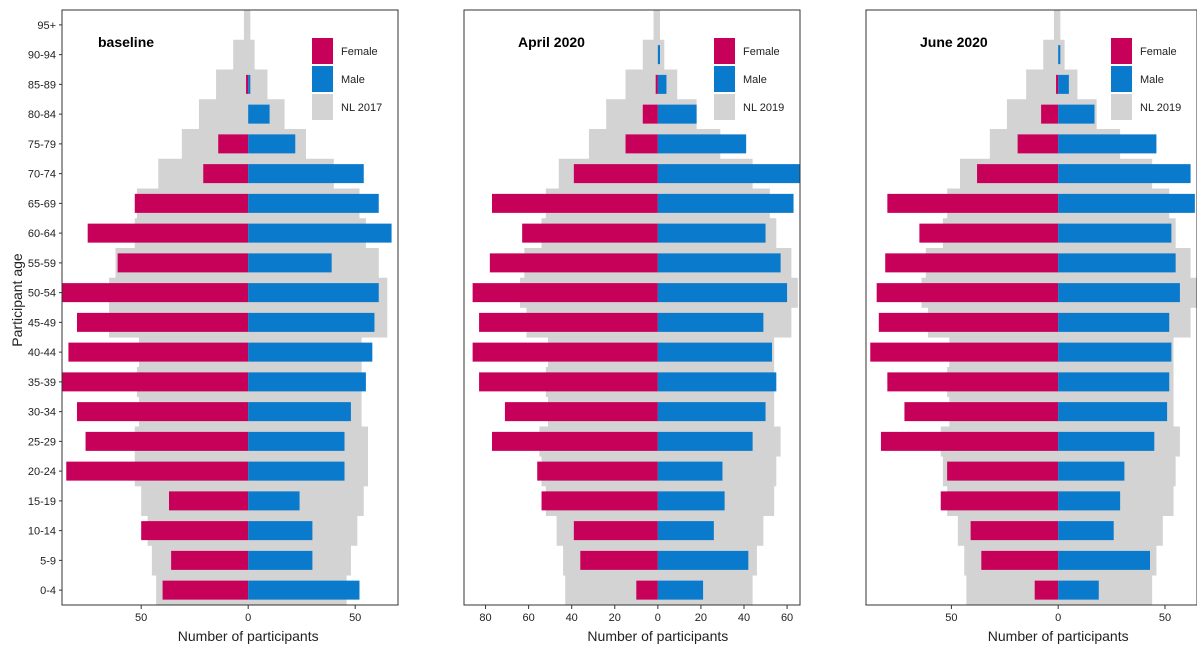 The image size is (1197, 650). I want to click on legend: Female Male NL 2017, so click(347, 79).